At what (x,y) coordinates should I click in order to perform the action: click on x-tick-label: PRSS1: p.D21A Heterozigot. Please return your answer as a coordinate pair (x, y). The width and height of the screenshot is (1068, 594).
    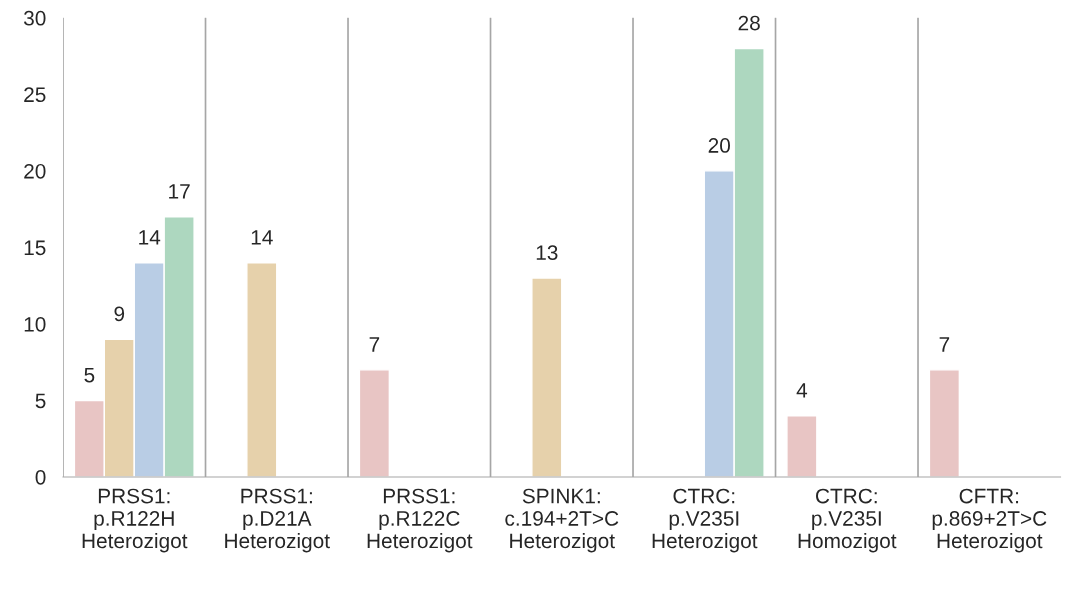
    Looking at the image, I should click on (277, 520).